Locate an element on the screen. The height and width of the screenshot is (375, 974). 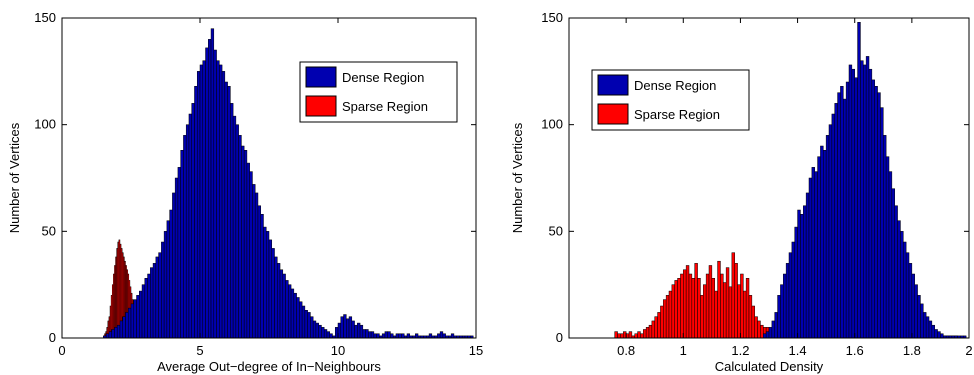
right-x-tick-label: 1 is located at coordinates (683, 350).